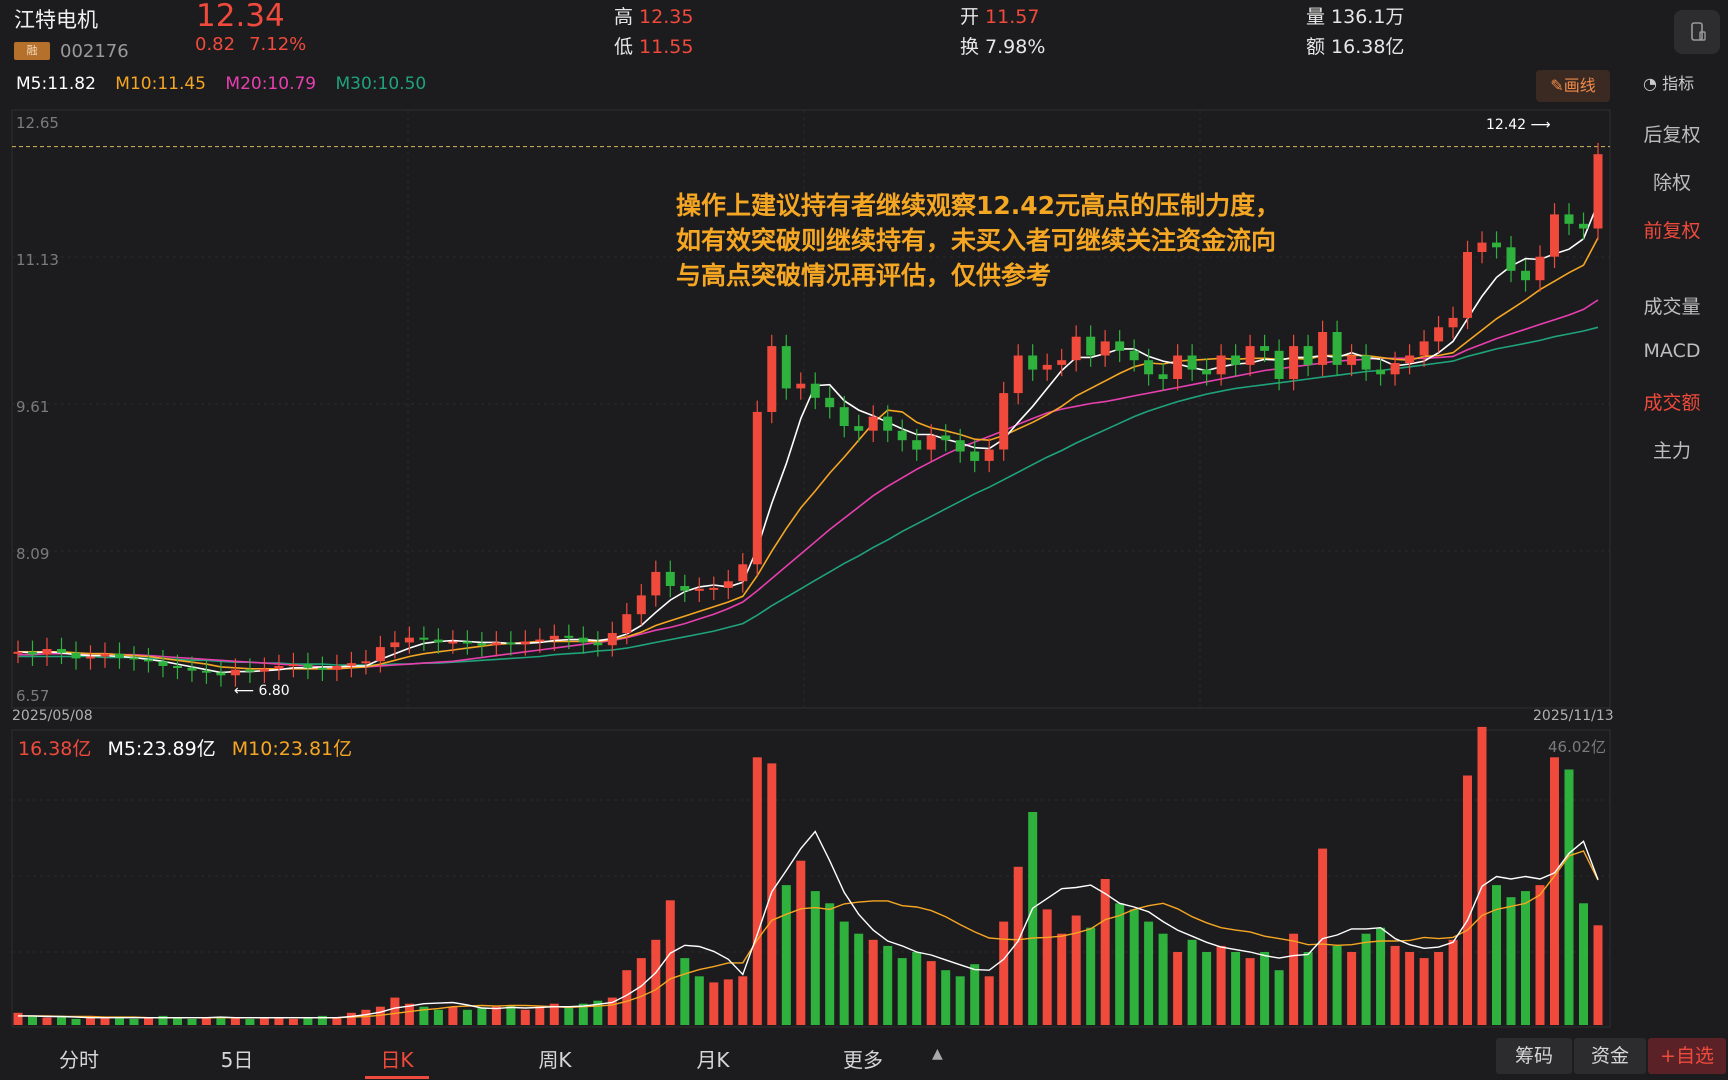  What do you see at coordinates (1672, 231) in the screenshot?
I see `side-item-forward-adjust: 前复权` at bounding box center [1672, 231].